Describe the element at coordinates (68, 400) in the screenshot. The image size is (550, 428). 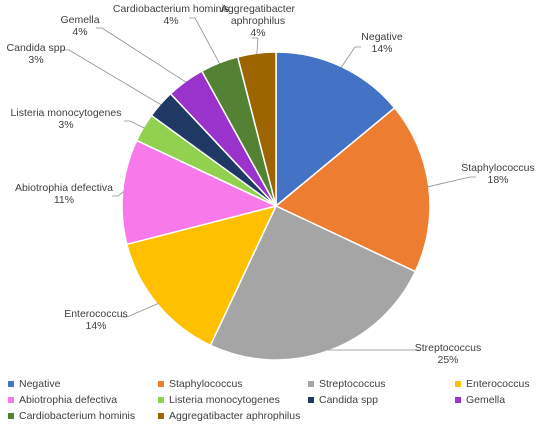
I see `legend-label: Abiotrophia defectiva` at that location.